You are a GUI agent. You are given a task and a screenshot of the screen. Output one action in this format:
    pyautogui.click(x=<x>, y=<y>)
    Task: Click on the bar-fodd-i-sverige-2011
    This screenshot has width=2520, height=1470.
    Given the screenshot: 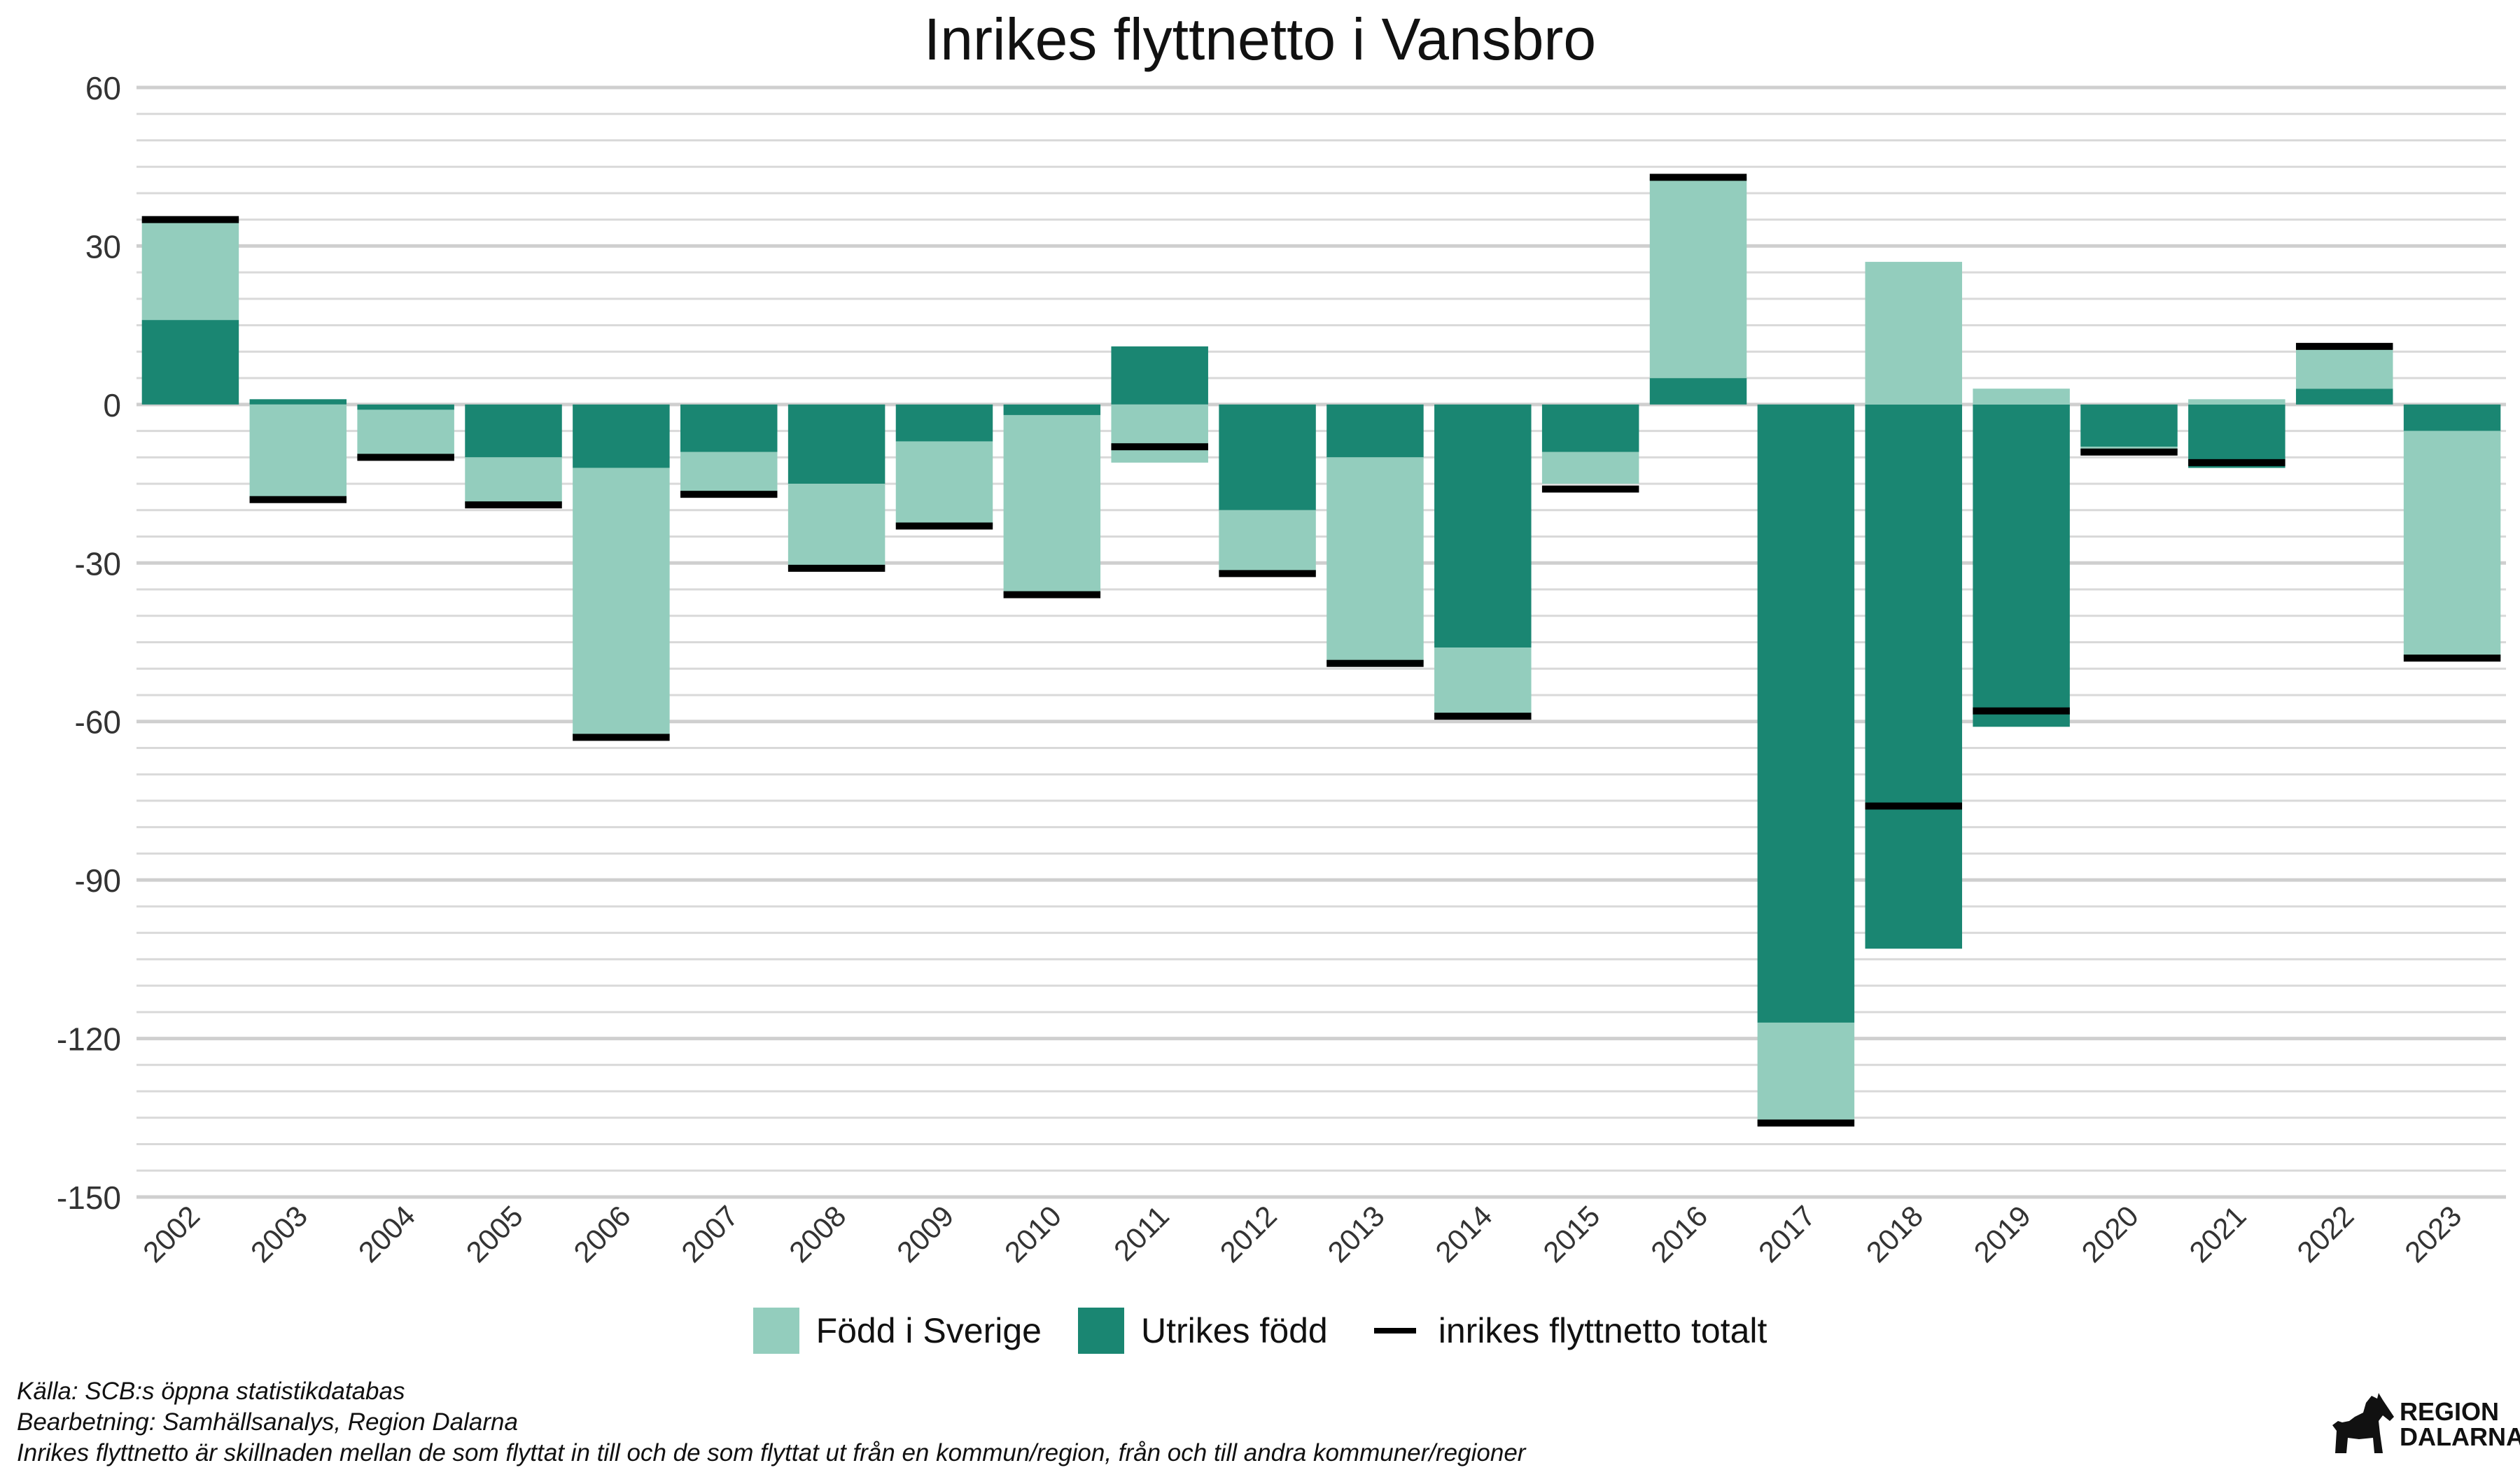 What is the action you would take?
    pyautogui.click(x=1159, y=433)
    